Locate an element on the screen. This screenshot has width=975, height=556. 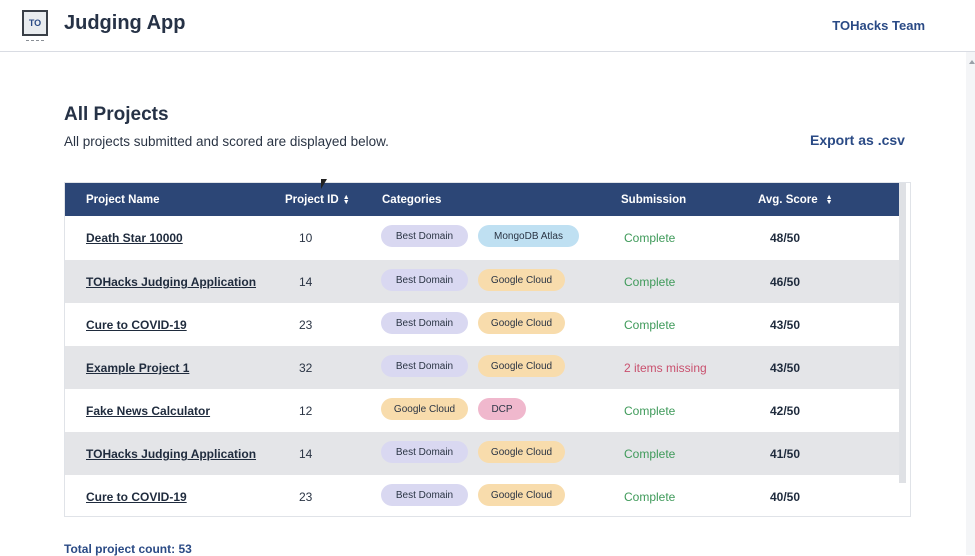
export-csv-button: Export as .csv is located at coordinates (857, 140).